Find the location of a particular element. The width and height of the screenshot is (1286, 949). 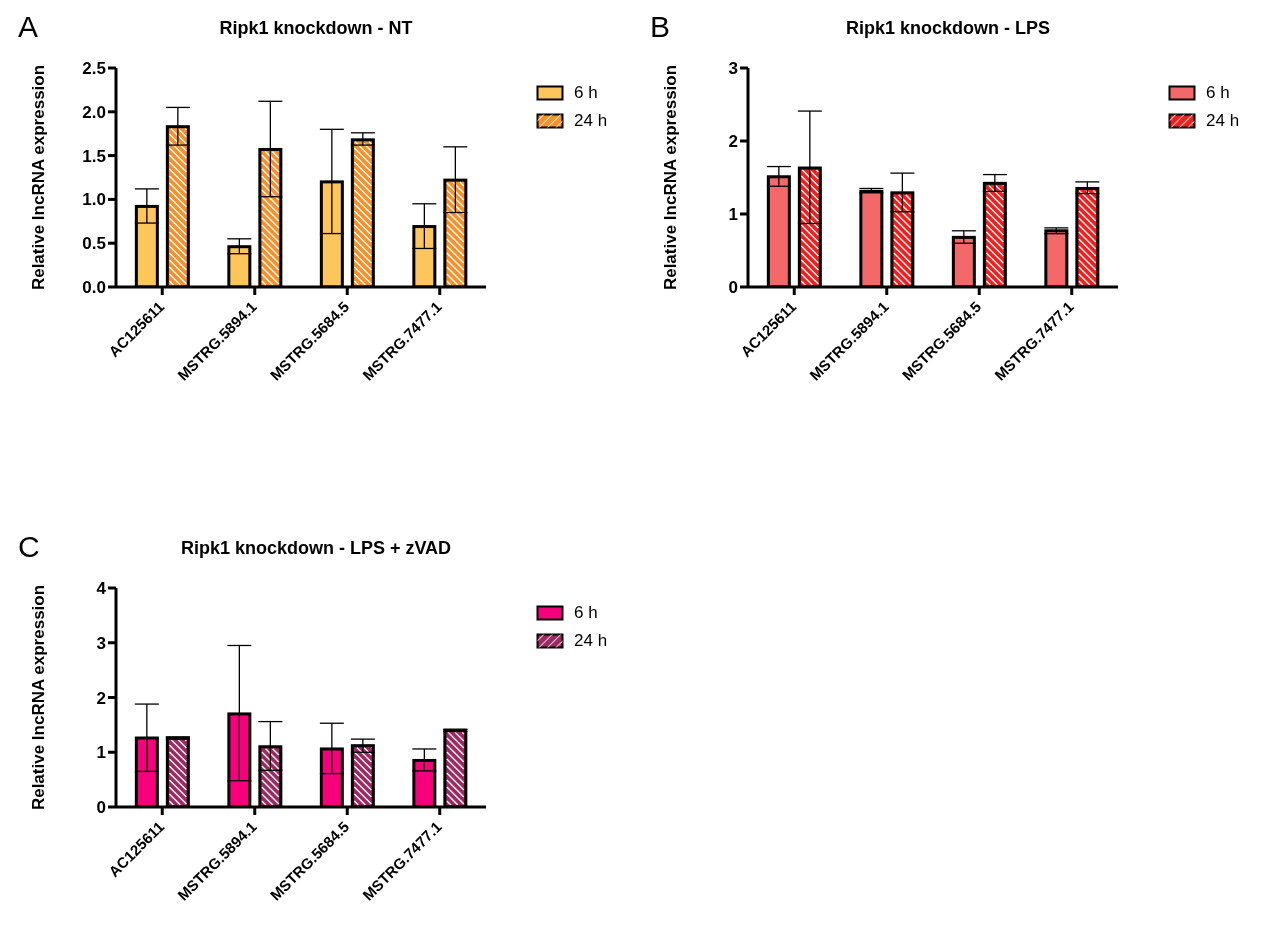

y-tick-label: 0.0 is located at coordinates (94, 288).